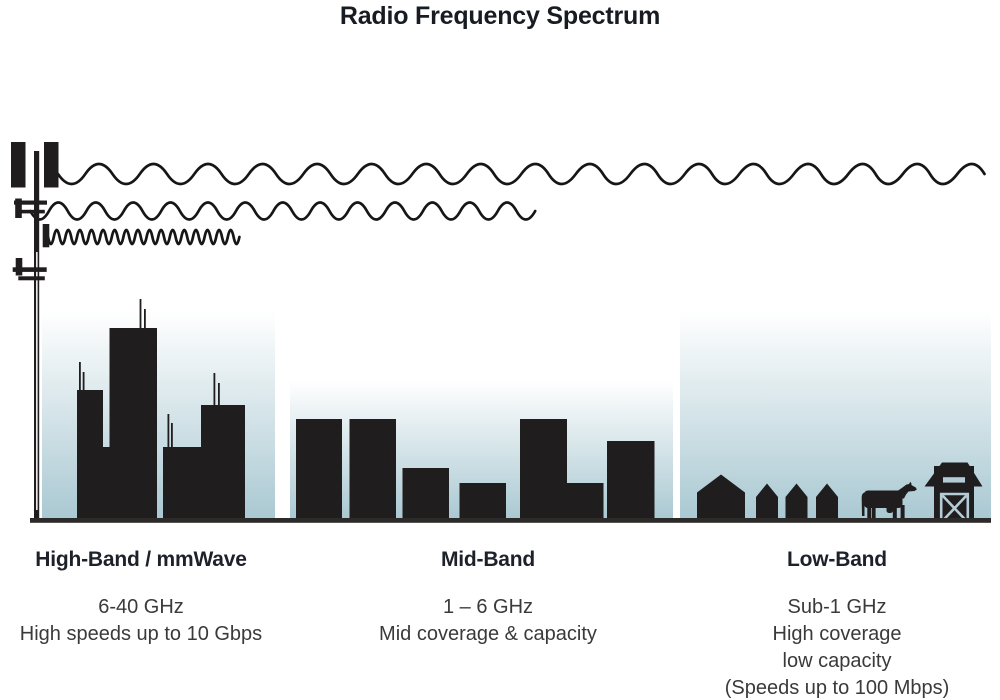 The width and height of the screenshot is (1000, 700). What do you see at coordinates (141, 607) in the screenshot?
I see `band-frequency: 6-40 GHz` at bounding box center [141, 607].